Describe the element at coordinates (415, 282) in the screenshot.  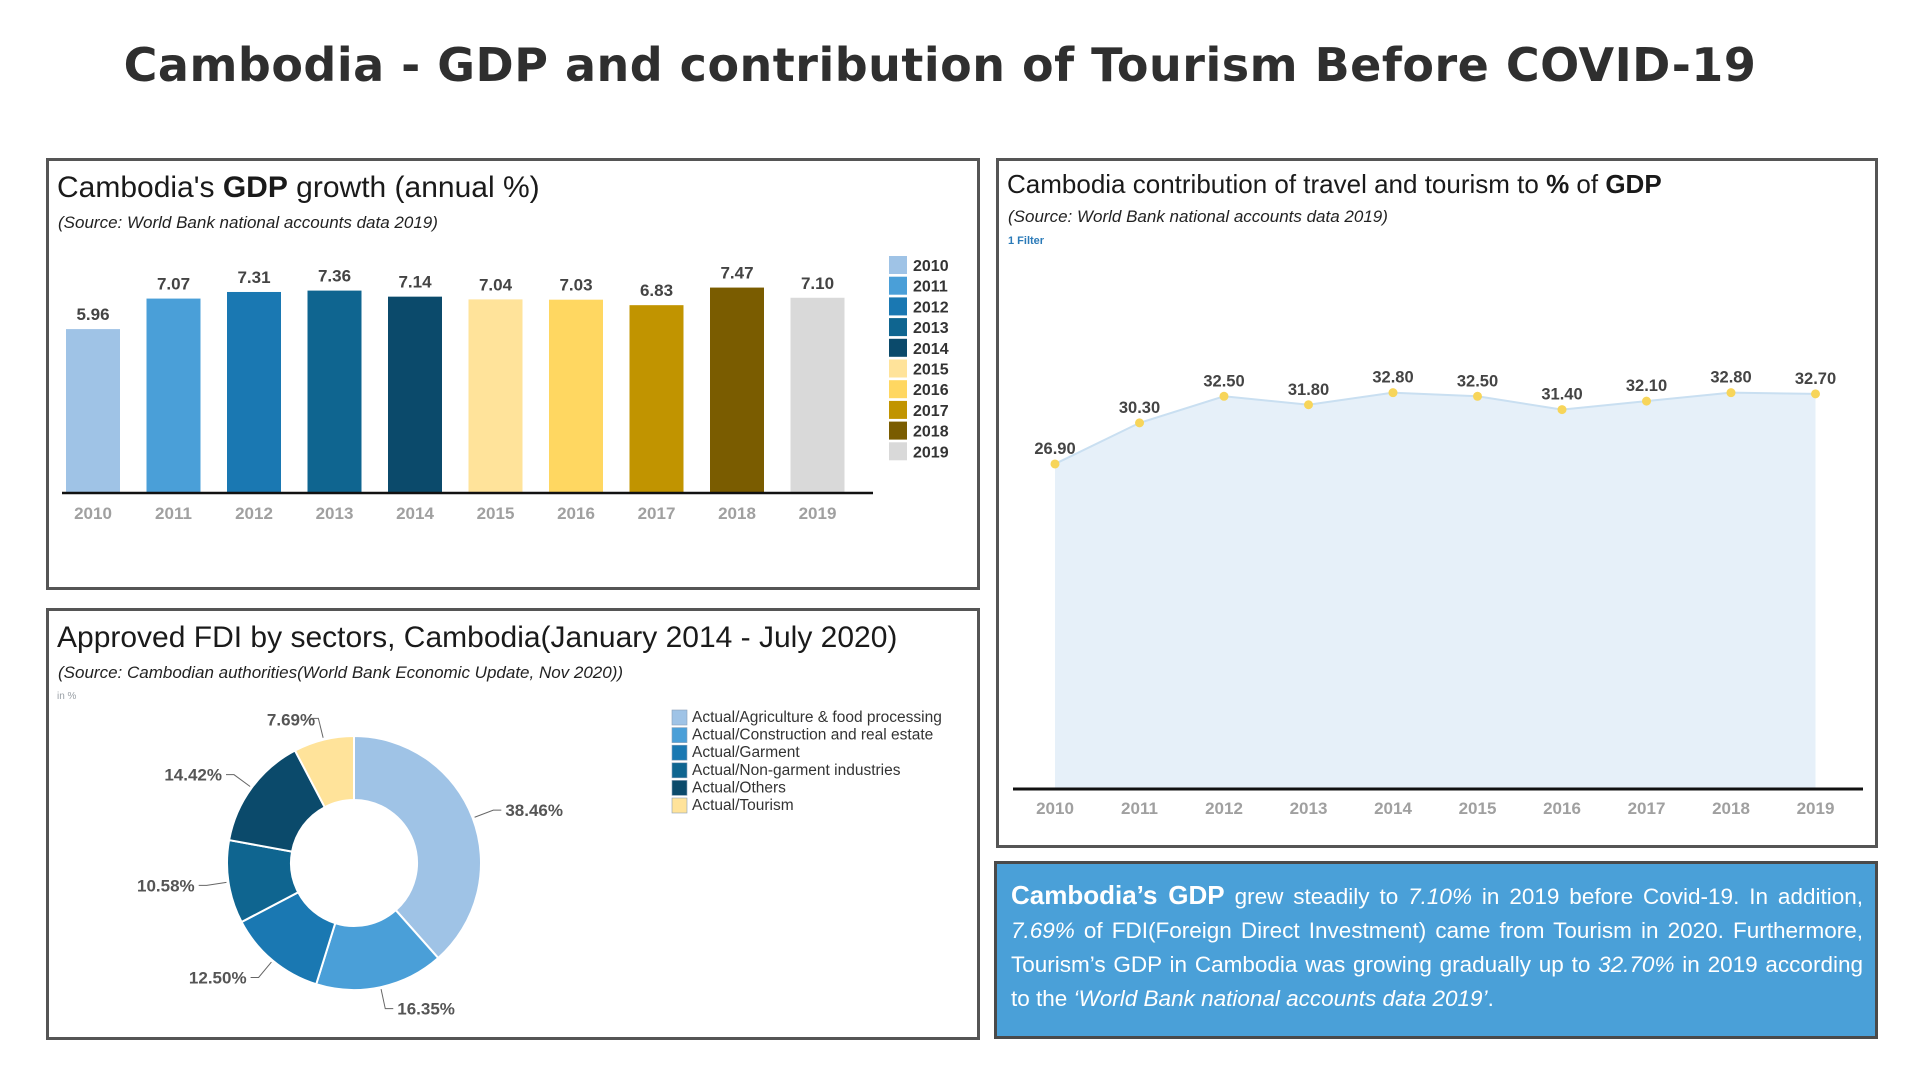
I see `gdp-data-label: 7.14` at that location.